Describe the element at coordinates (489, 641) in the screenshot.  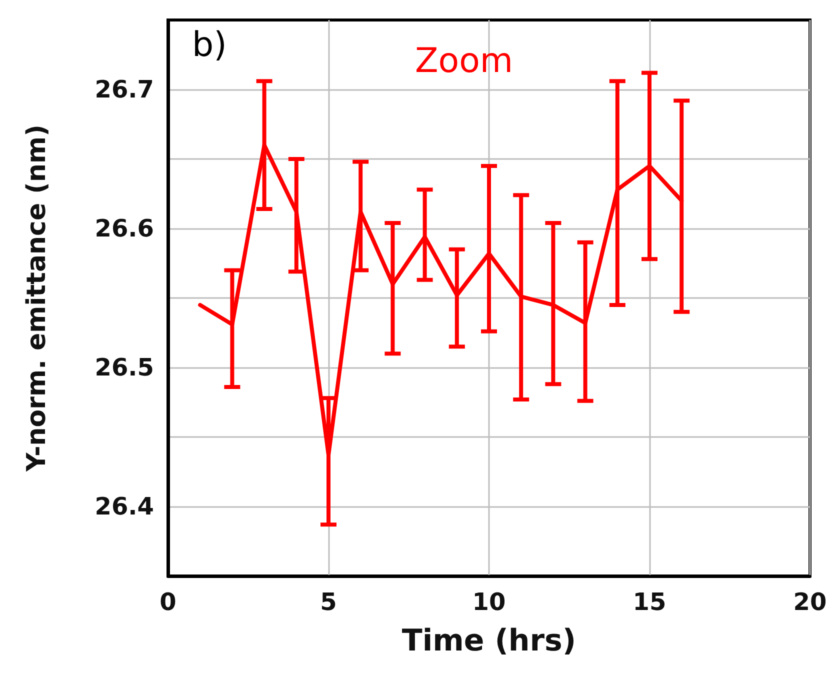
I see `x-axis-title: Time (hrs)` at that location.